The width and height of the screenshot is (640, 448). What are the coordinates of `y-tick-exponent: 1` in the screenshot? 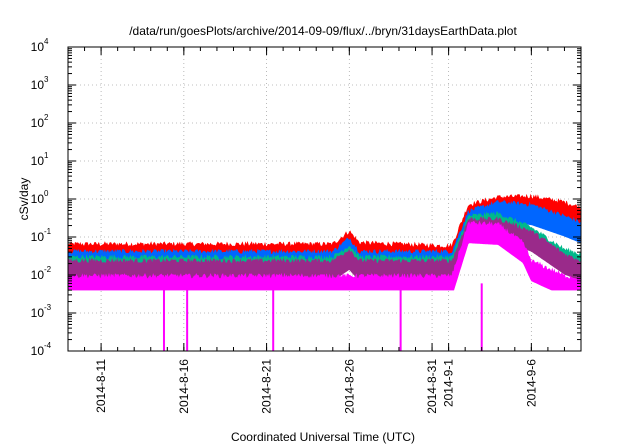 It's located at (46, 155).